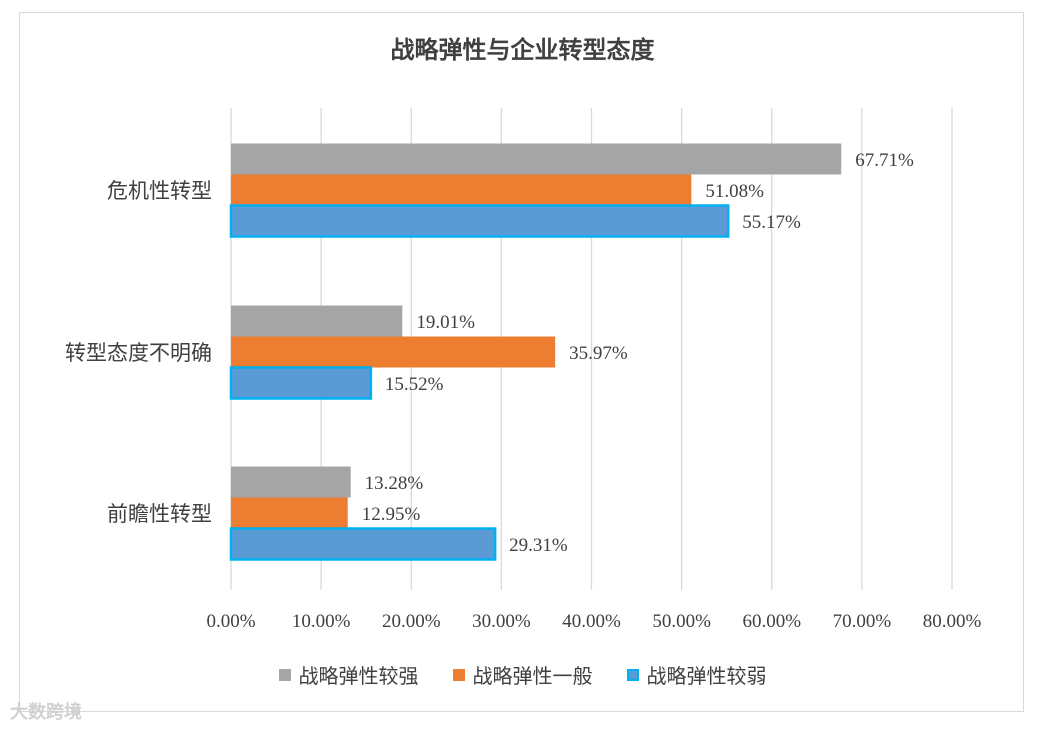 Image resolution: width=1045 pixels, height=730 pixels. I want to click on data-label: 13.28%, so click(394, 483).